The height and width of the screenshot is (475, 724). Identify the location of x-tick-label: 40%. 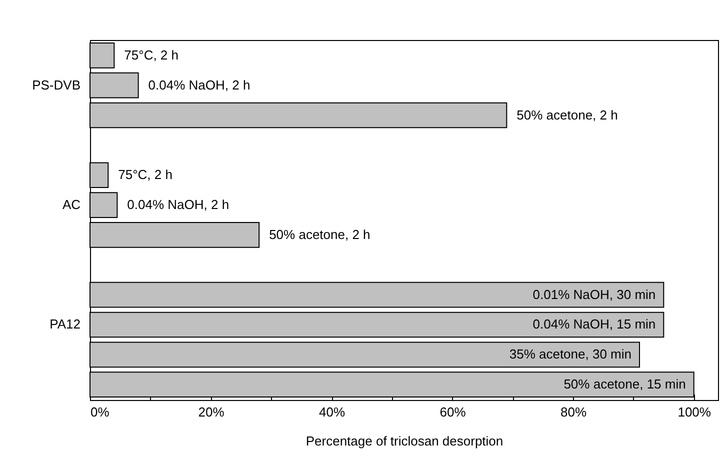
(332, 412).